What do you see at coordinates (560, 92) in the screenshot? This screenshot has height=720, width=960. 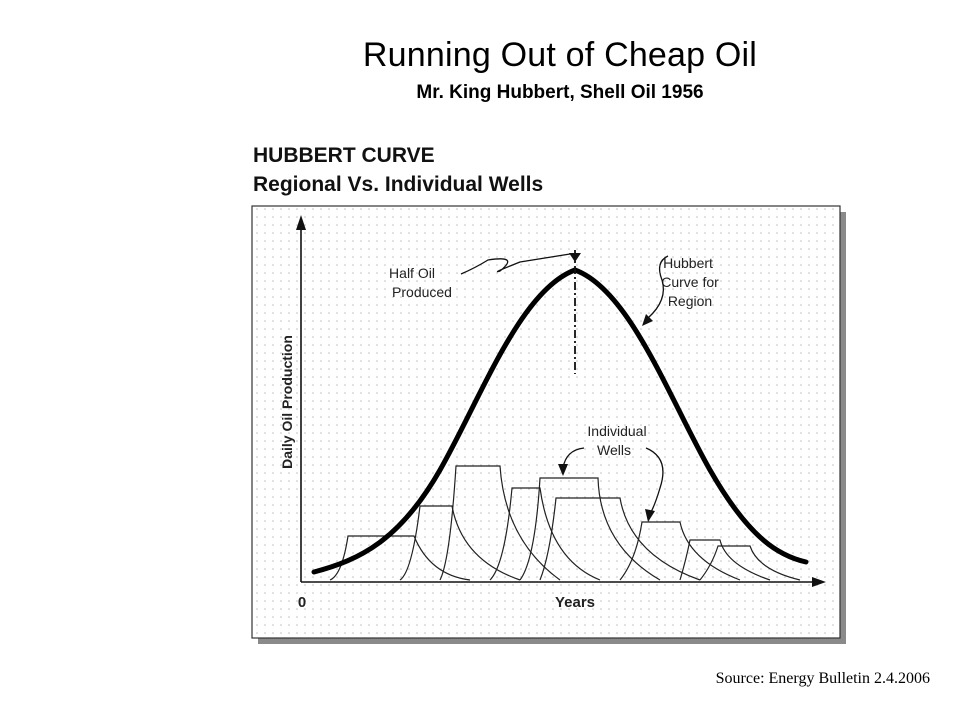 I see `slide-subtitle: Mr. King Hubbert, Shell Oil 1956` at bounding box center [560, 92].